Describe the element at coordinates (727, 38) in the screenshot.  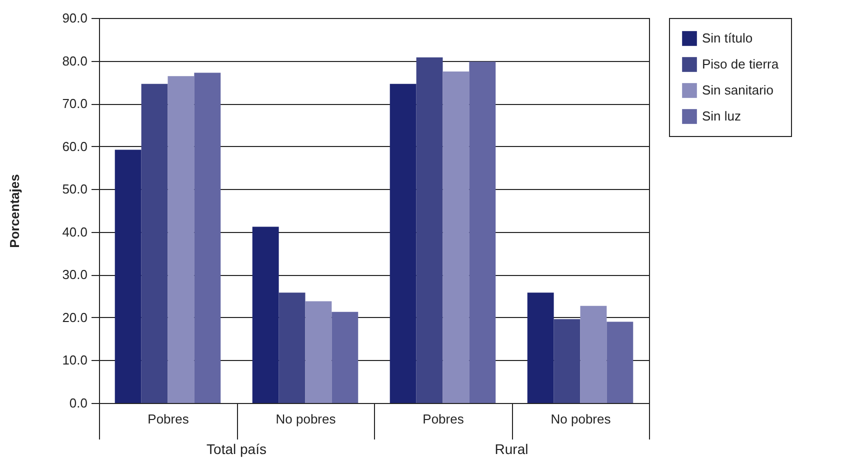
I see `legend-label: Sin título` at that location.